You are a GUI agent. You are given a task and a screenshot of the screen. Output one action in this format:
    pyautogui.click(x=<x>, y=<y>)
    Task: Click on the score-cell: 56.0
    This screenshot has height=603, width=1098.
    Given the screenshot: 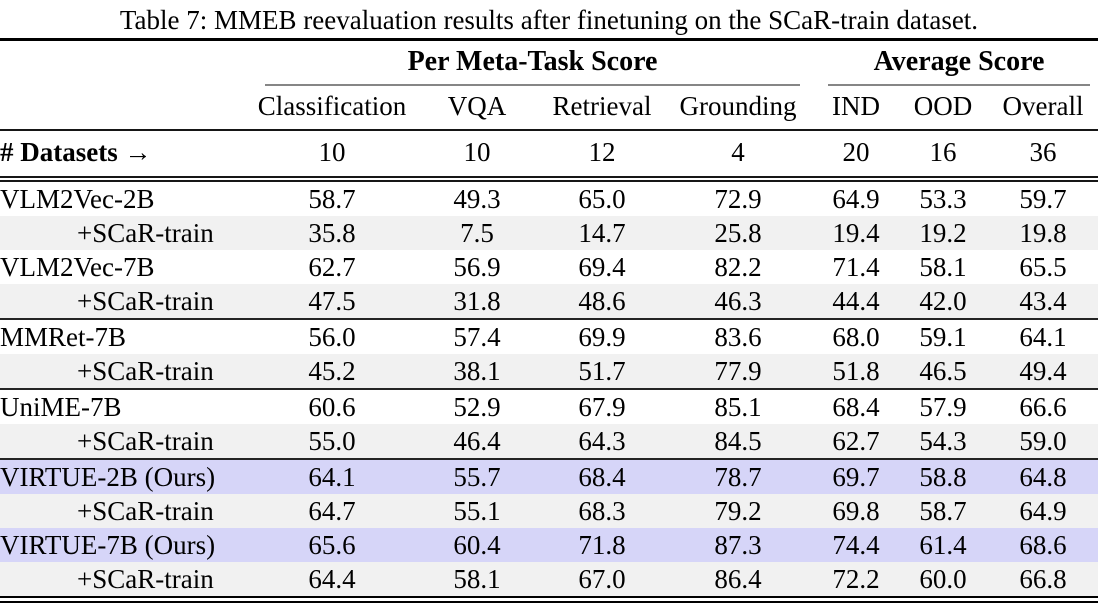 What is the action you would take?
    pyautogui.click(x=332, y=336)
    